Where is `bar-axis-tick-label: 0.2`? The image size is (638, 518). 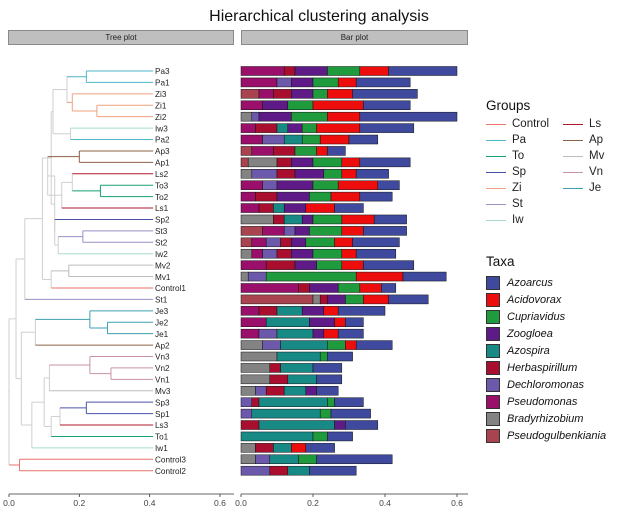
bar-axis-tick-label: 0.2 is located at coordinates (313, 503).